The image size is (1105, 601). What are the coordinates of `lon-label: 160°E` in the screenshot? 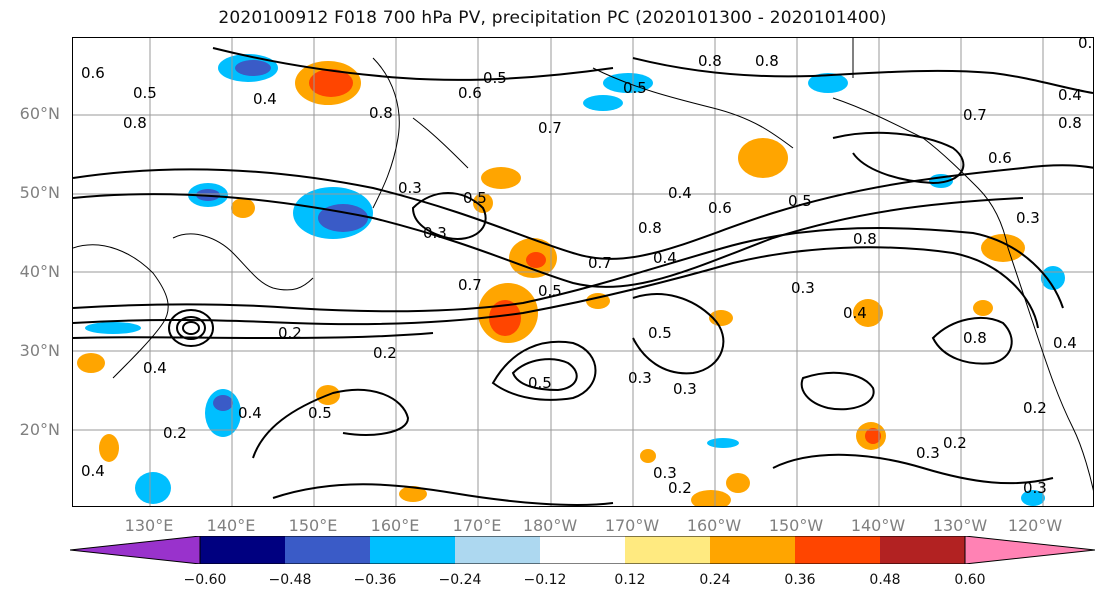 It's located at (395, 525).